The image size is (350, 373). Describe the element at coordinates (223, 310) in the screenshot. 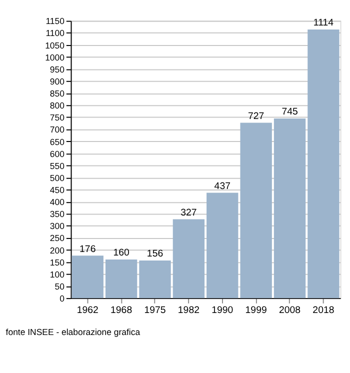

I see `x-tick-label: 1990` at that location.